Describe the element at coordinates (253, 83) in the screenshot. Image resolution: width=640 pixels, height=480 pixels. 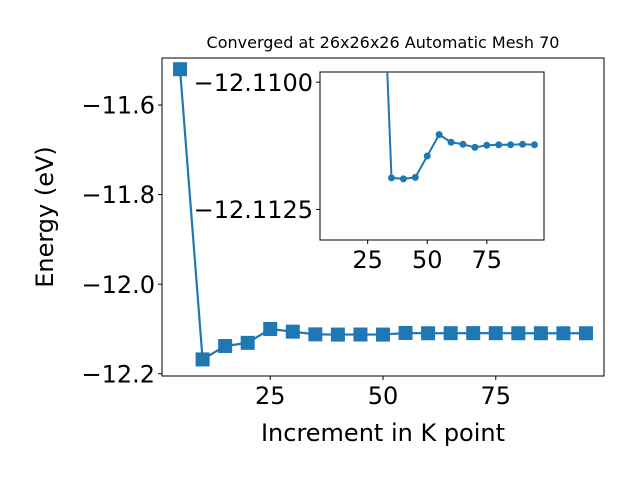
I see `inset-y-tick-label: −12.1100` at that location.